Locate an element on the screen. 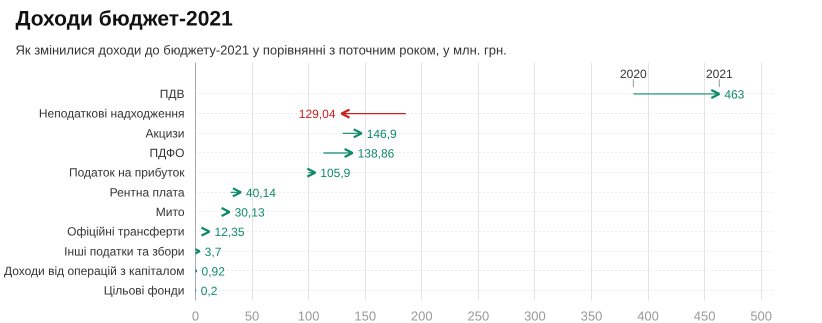 Image resolution: width=822 pixels, height=323 pixels. y-tick-label: ПДФО is located at coordinates (167, 153).